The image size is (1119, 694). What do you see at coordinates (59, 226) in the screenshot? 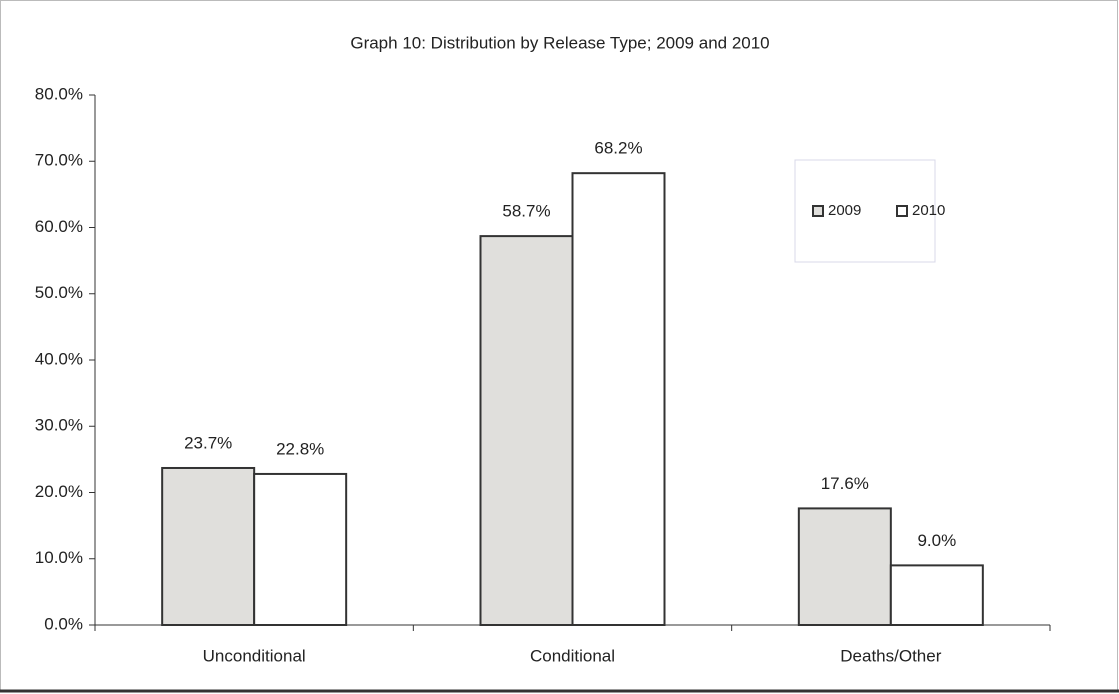
I see `y-tick-label: 60.0%` at bounding box center [59, 226].